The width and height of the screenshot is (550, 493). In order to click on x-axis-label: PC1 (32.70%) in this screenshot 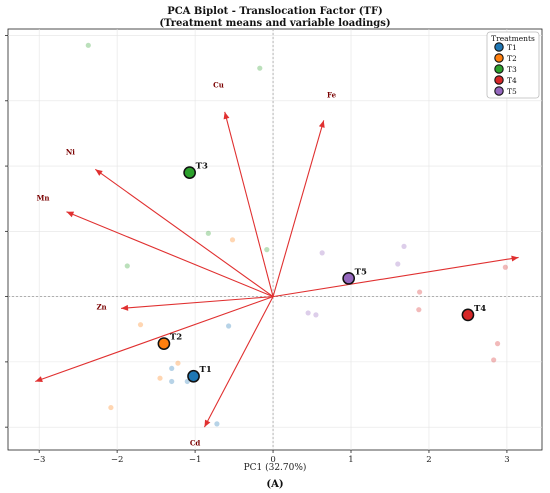, I will do `click(275, 467)`.